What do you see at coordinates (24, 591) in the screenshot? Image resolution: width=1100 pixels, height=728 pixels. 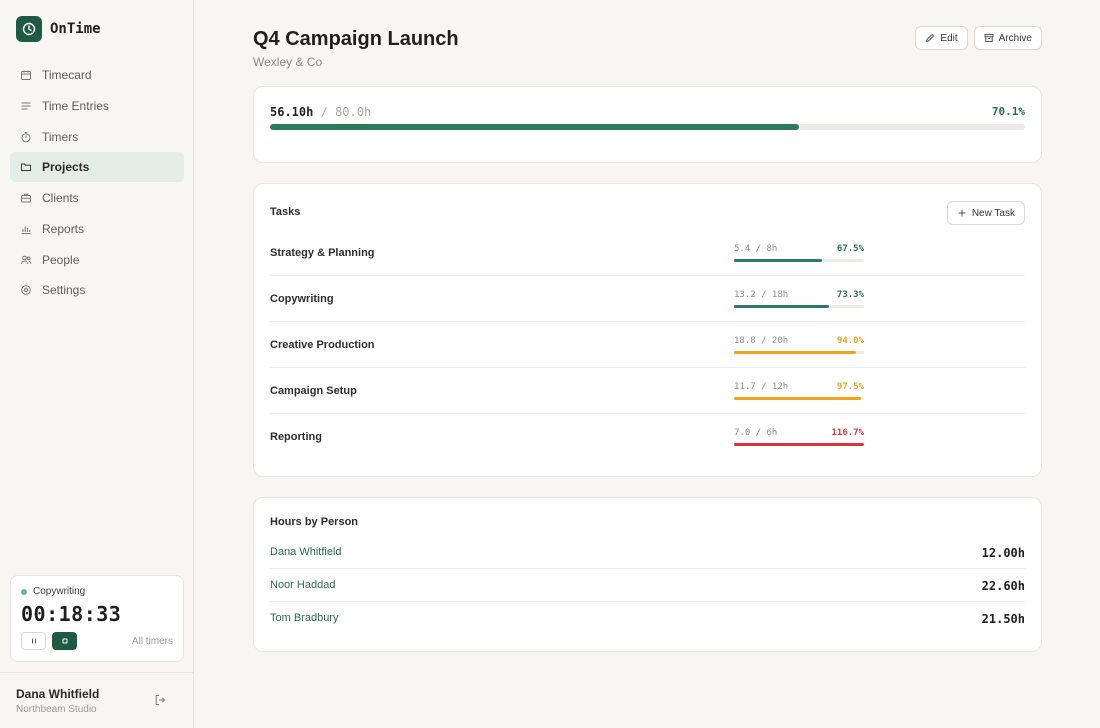 I see `running-indicator` at bounding box center [24, 591].